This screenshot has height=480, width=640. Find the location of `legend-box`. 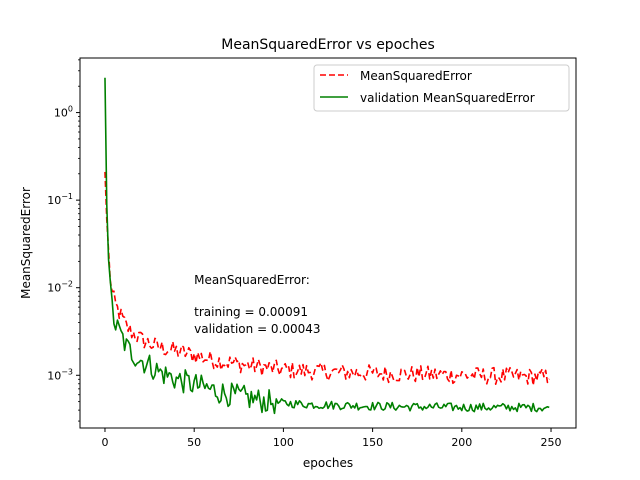

legend-box is located at coordinates (441, 88).